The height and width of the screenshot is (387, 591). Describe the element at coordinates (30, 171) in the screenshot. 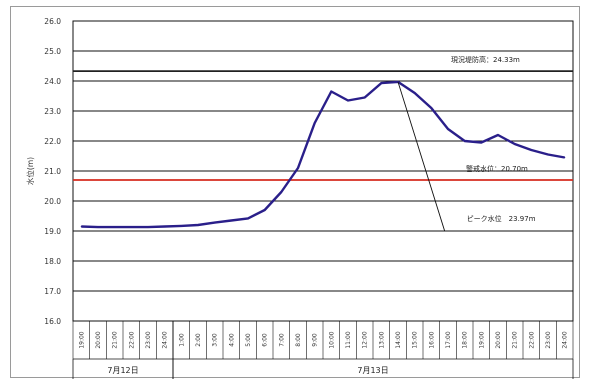

I see `y-axis-label: 水位(m)` at that location.